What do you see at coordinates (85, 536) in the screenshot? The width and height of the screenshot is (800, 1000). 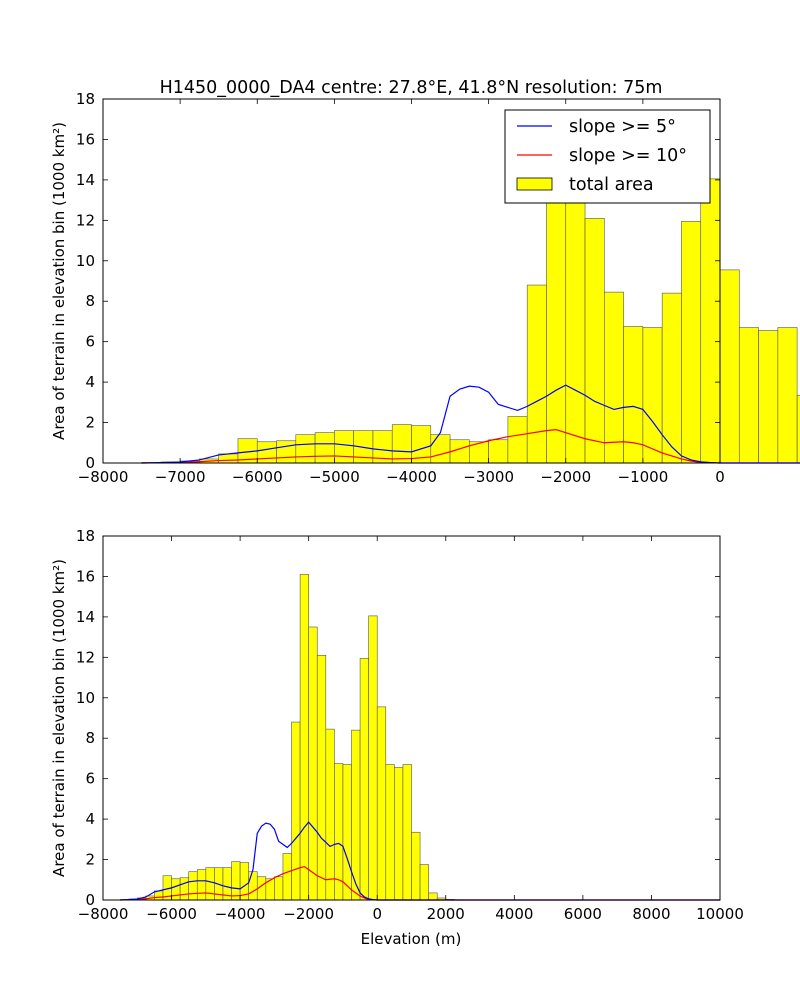 I see `bottom-y-tick-label: 18` at bounding box center [85, 536].